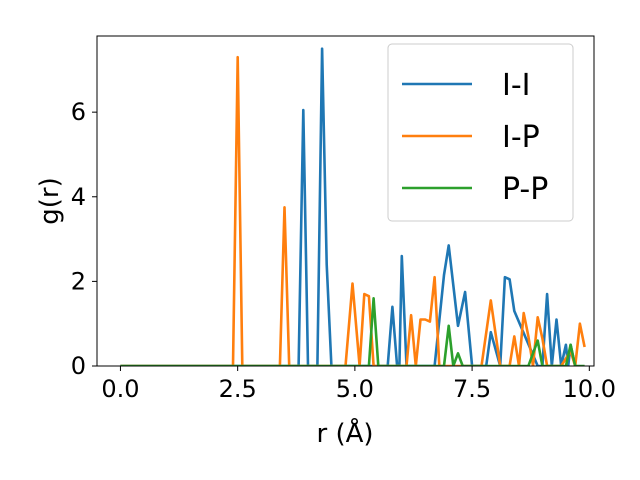  I want to click on y-tick-label: 4, so click(78, 197).